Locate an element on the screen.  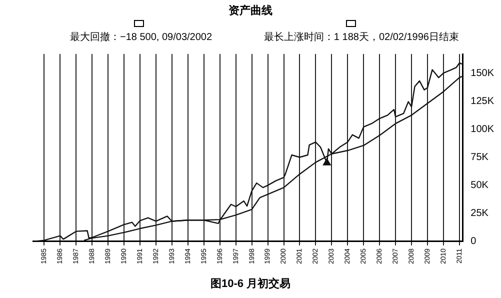
y-tick-label: 25K is located at coordinates (479, 214).